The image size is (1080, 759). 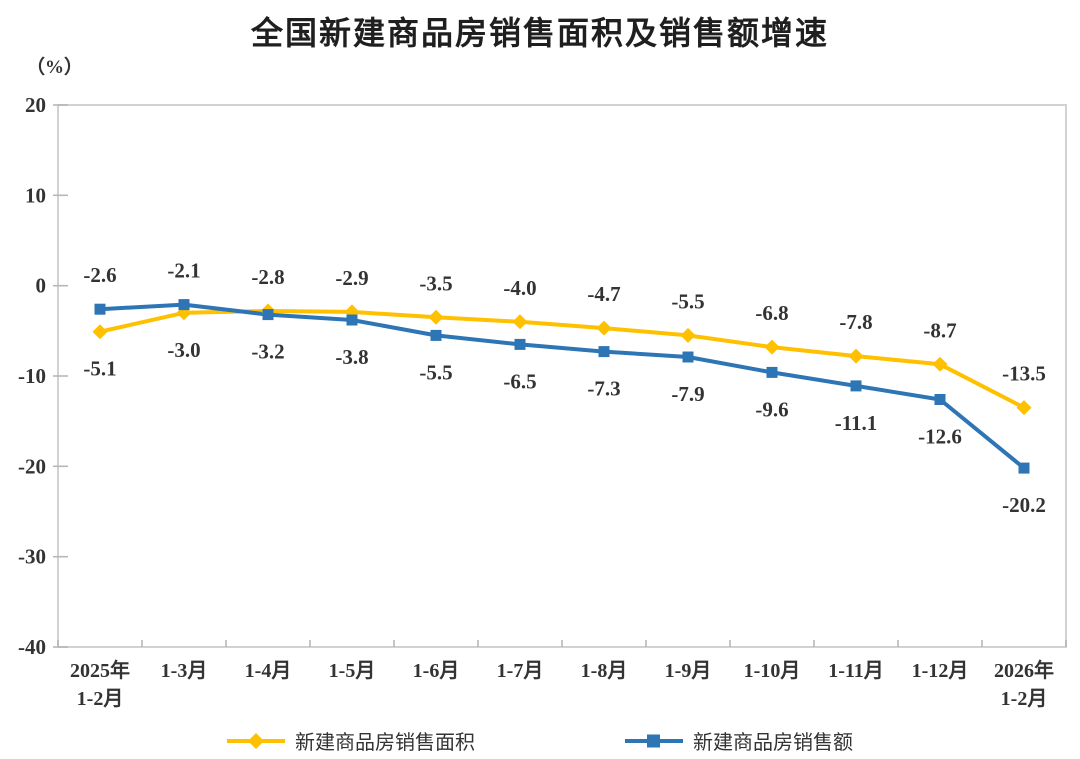 I want to click on data-label: -12.6, so click(x=940, y=437).